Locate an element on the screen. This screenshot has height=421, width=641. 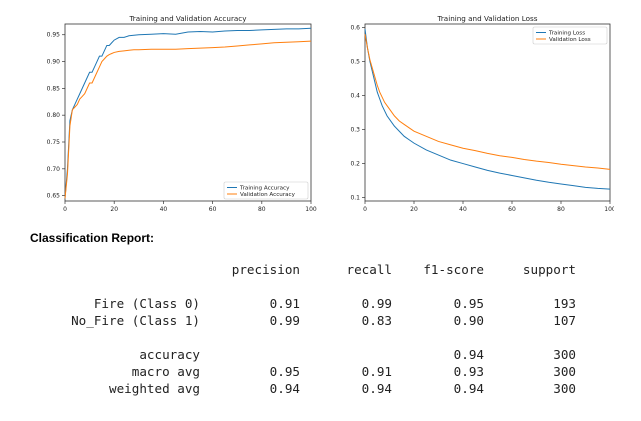
f1-value: 0.90 is located at coordinates (468, 320).